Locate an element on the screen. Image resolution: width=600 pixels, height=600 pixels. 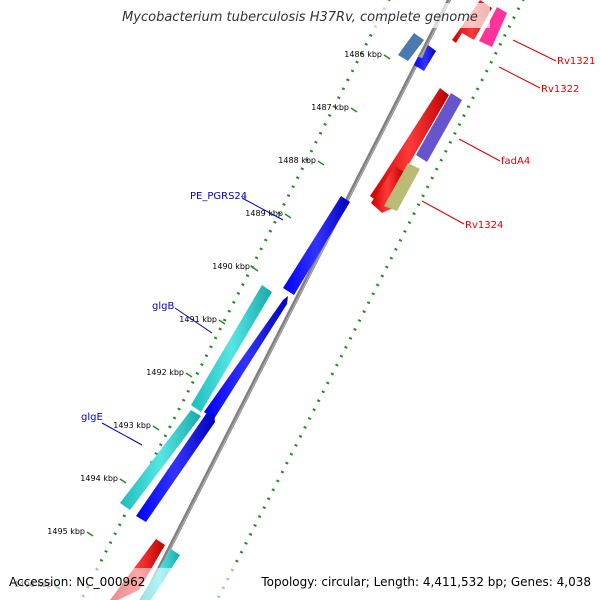
footer-backing is located at coordinates (300, 584).